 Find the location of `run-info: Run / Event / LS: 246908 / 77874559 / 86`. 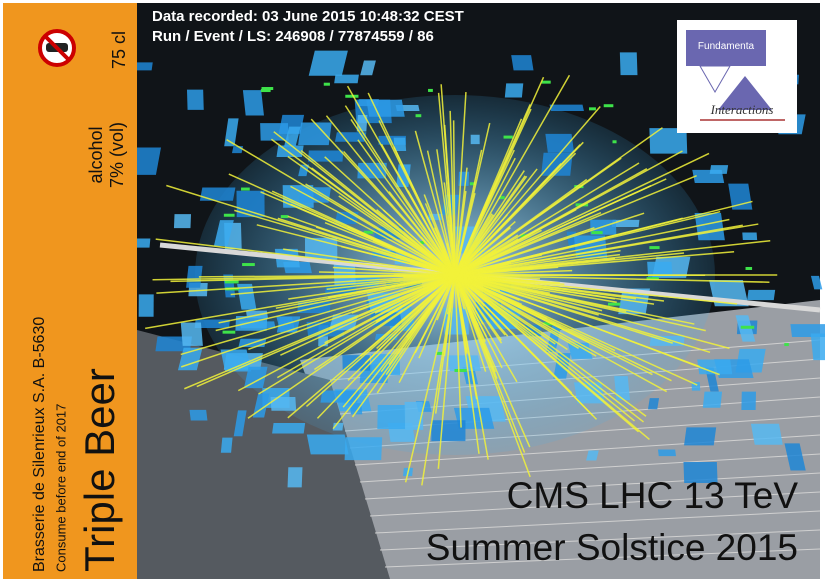

run-info: Run / Event / LS: 246908 / 77874559 / 86 is located at coordinates (293, 36).